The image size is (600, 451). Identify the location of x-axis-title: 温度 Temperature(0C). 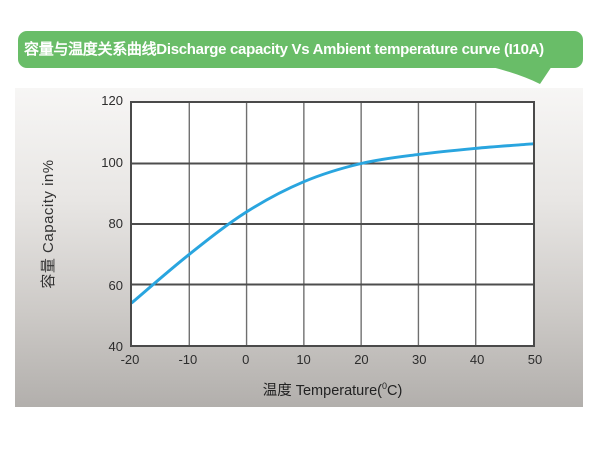
(332, 389).